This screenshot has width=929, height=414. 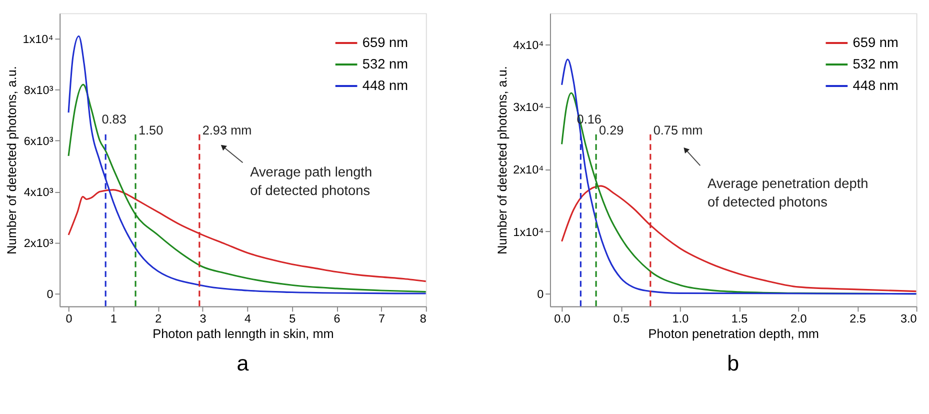 What do you see at coordinates (158, 319) in the screenshot?
I see `x-tick-label: 2` at bounding box center [158, 319].